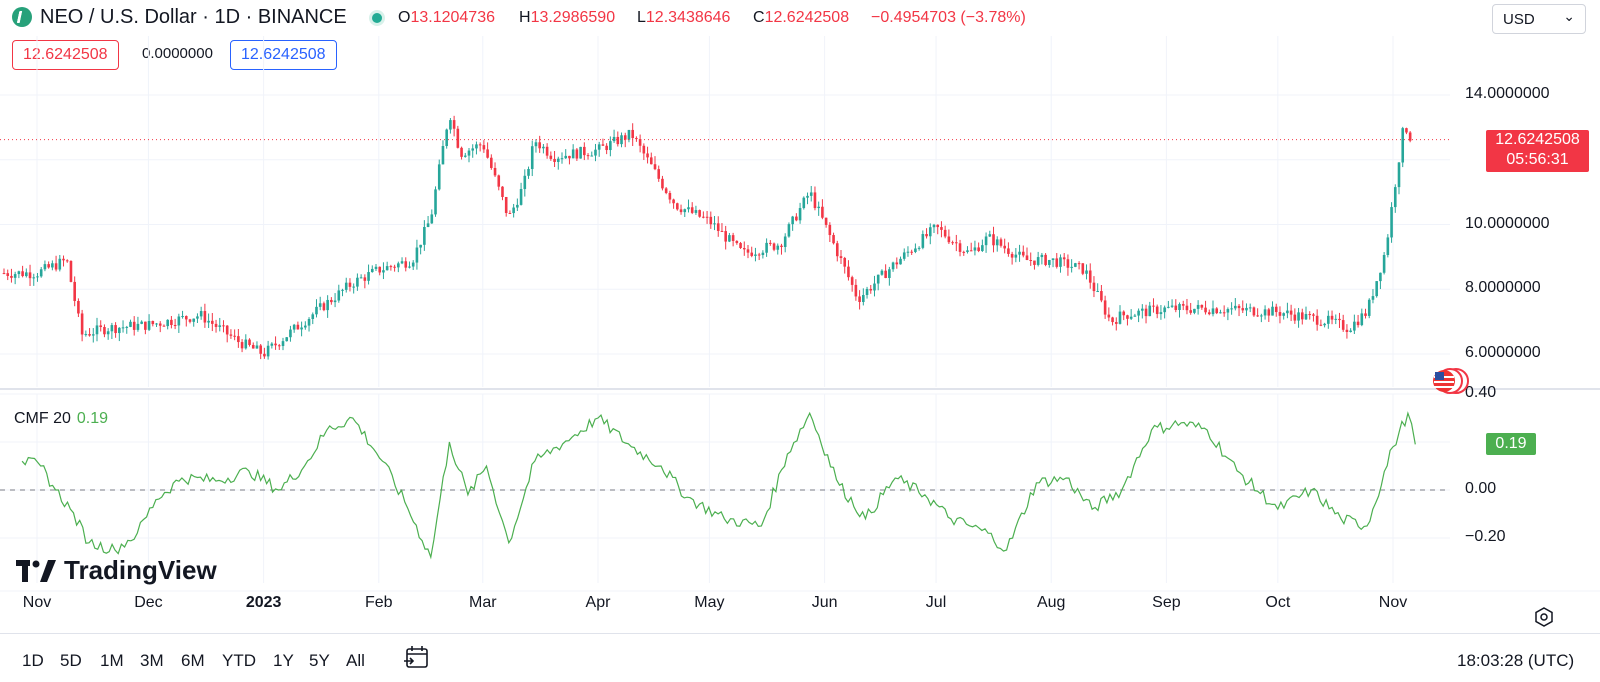 The width and height of the screenshot is (1600, 682). What do you see at coordinates (1507, 93) in the screenshot?
I see `price-axis-label: 14.0000000` at bounding box center [1507, 93].